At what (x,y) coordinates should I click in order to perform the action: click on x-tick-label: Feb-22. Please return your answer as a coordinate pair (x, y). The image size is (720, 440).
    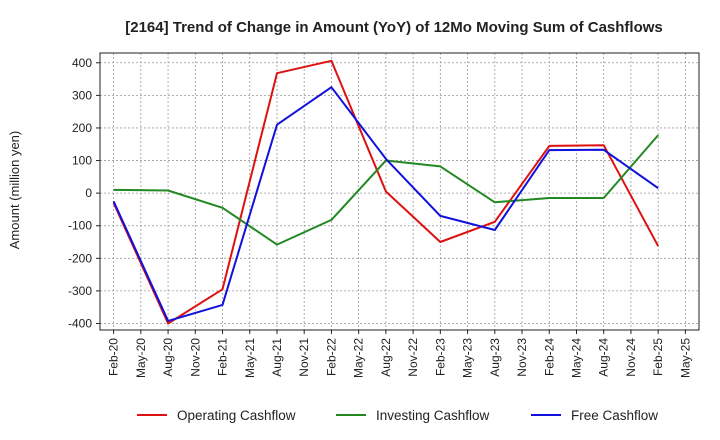
    Looking at the image, I should click on (331, 357).